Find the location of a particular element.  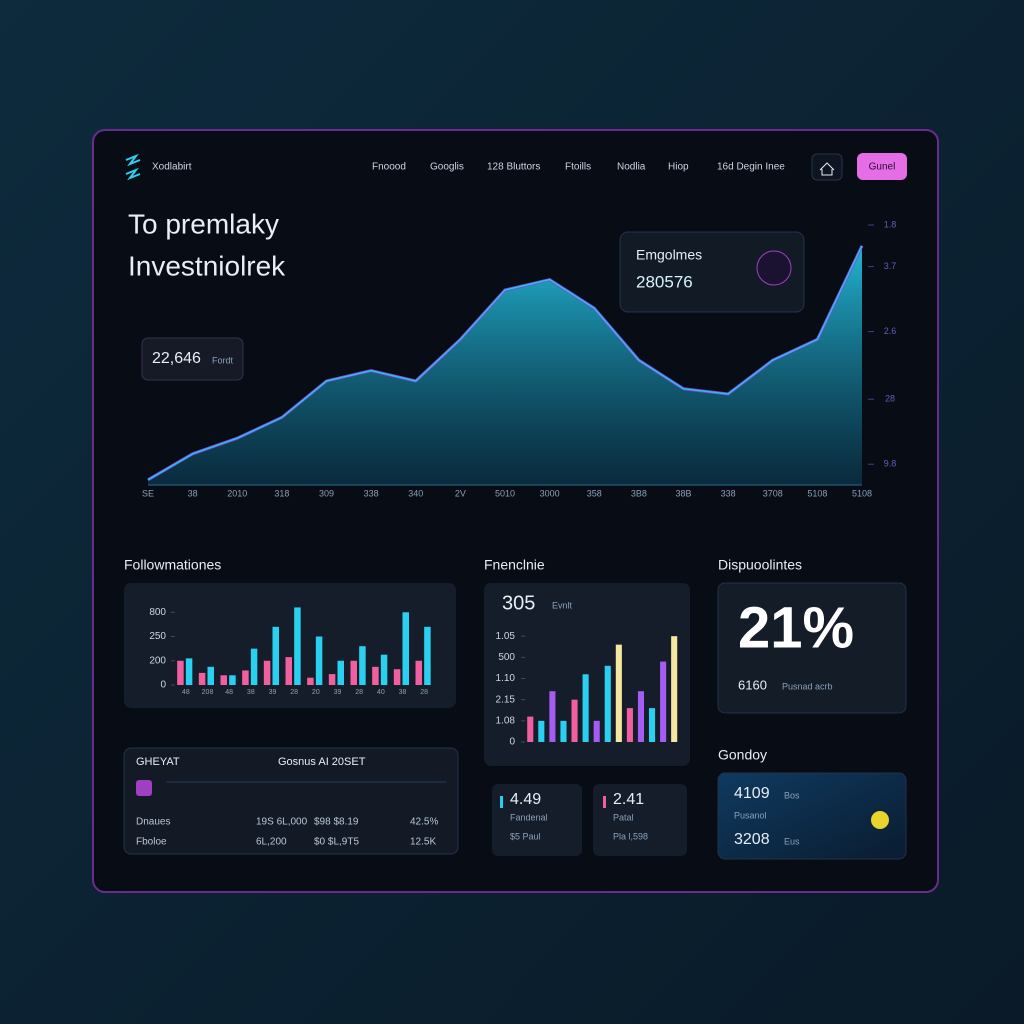

x-tick-label: 318 is located at coordinates (281, 493).